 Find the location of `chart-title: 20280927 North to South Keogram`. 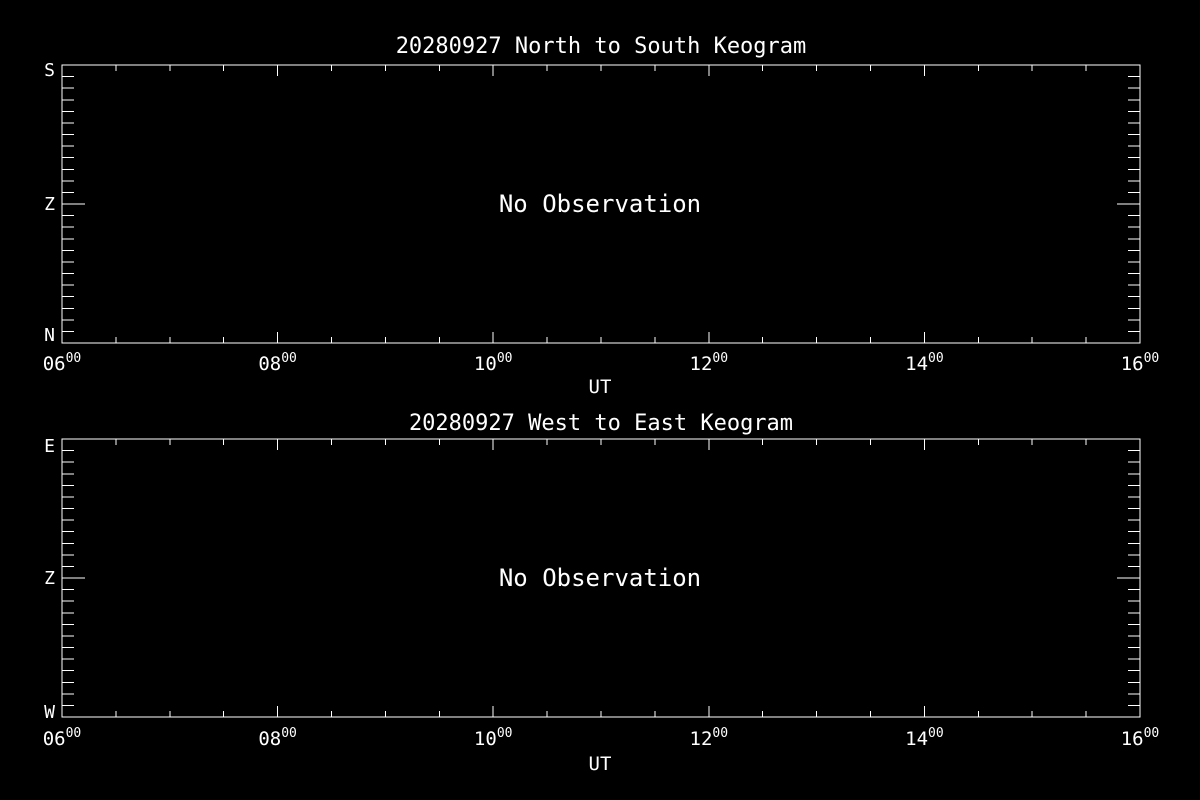

chart-title: 20280927 North to South Keogram is located at coordinates (601, 46).